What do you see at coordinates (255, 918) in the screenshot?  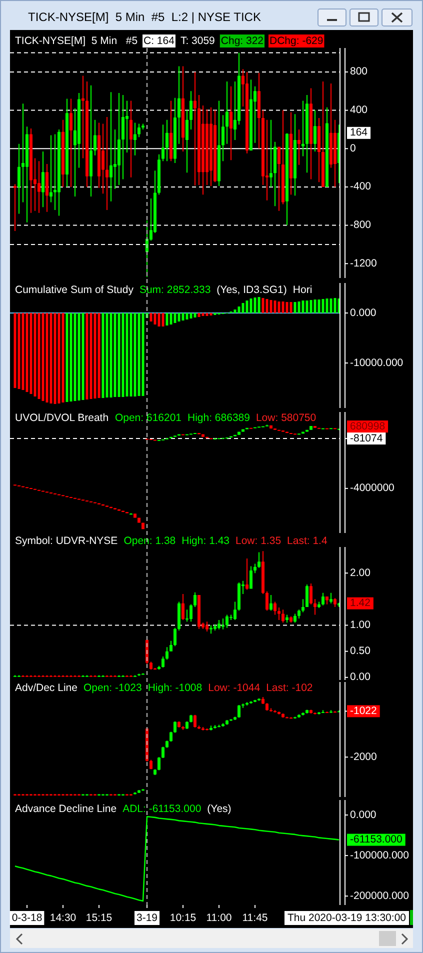 I see `x-tick-label: 11:45` at bounding box center [255, 918].